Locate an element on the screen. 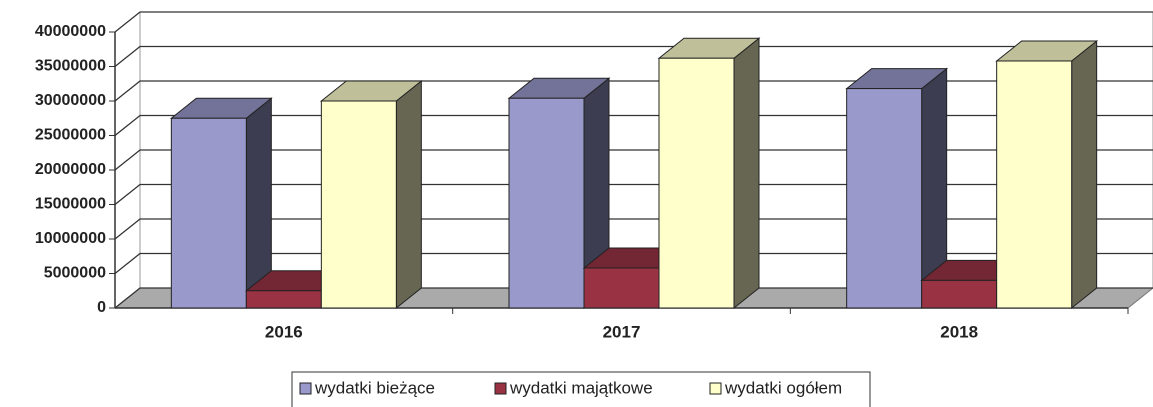 This screenshot has height=407, width=1153. legend-label: wydatki ogółem is located at coordinates (783, 387).